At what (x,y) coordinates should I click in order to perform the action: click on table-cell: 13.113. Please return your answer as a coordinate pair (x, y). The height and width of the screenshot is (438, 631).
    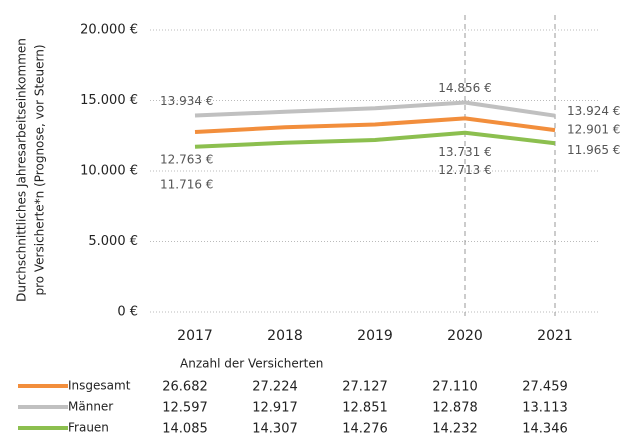
    Looking at the image, I should click on (545, 408).